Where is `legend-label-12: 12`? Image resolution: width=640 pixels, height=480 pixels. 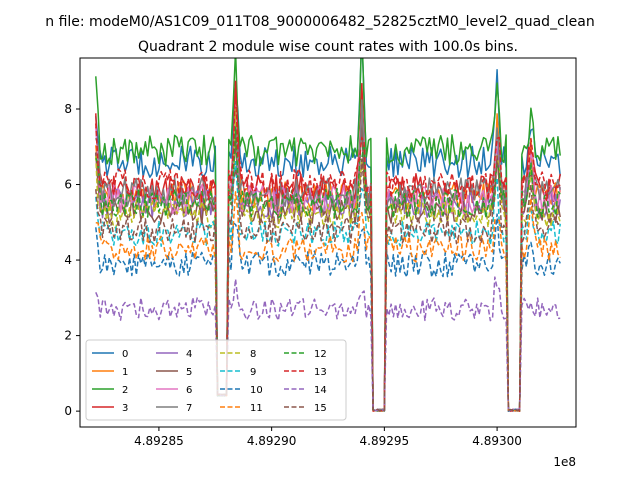 legend-label-12: 12 is located at coordinates (320, 354).